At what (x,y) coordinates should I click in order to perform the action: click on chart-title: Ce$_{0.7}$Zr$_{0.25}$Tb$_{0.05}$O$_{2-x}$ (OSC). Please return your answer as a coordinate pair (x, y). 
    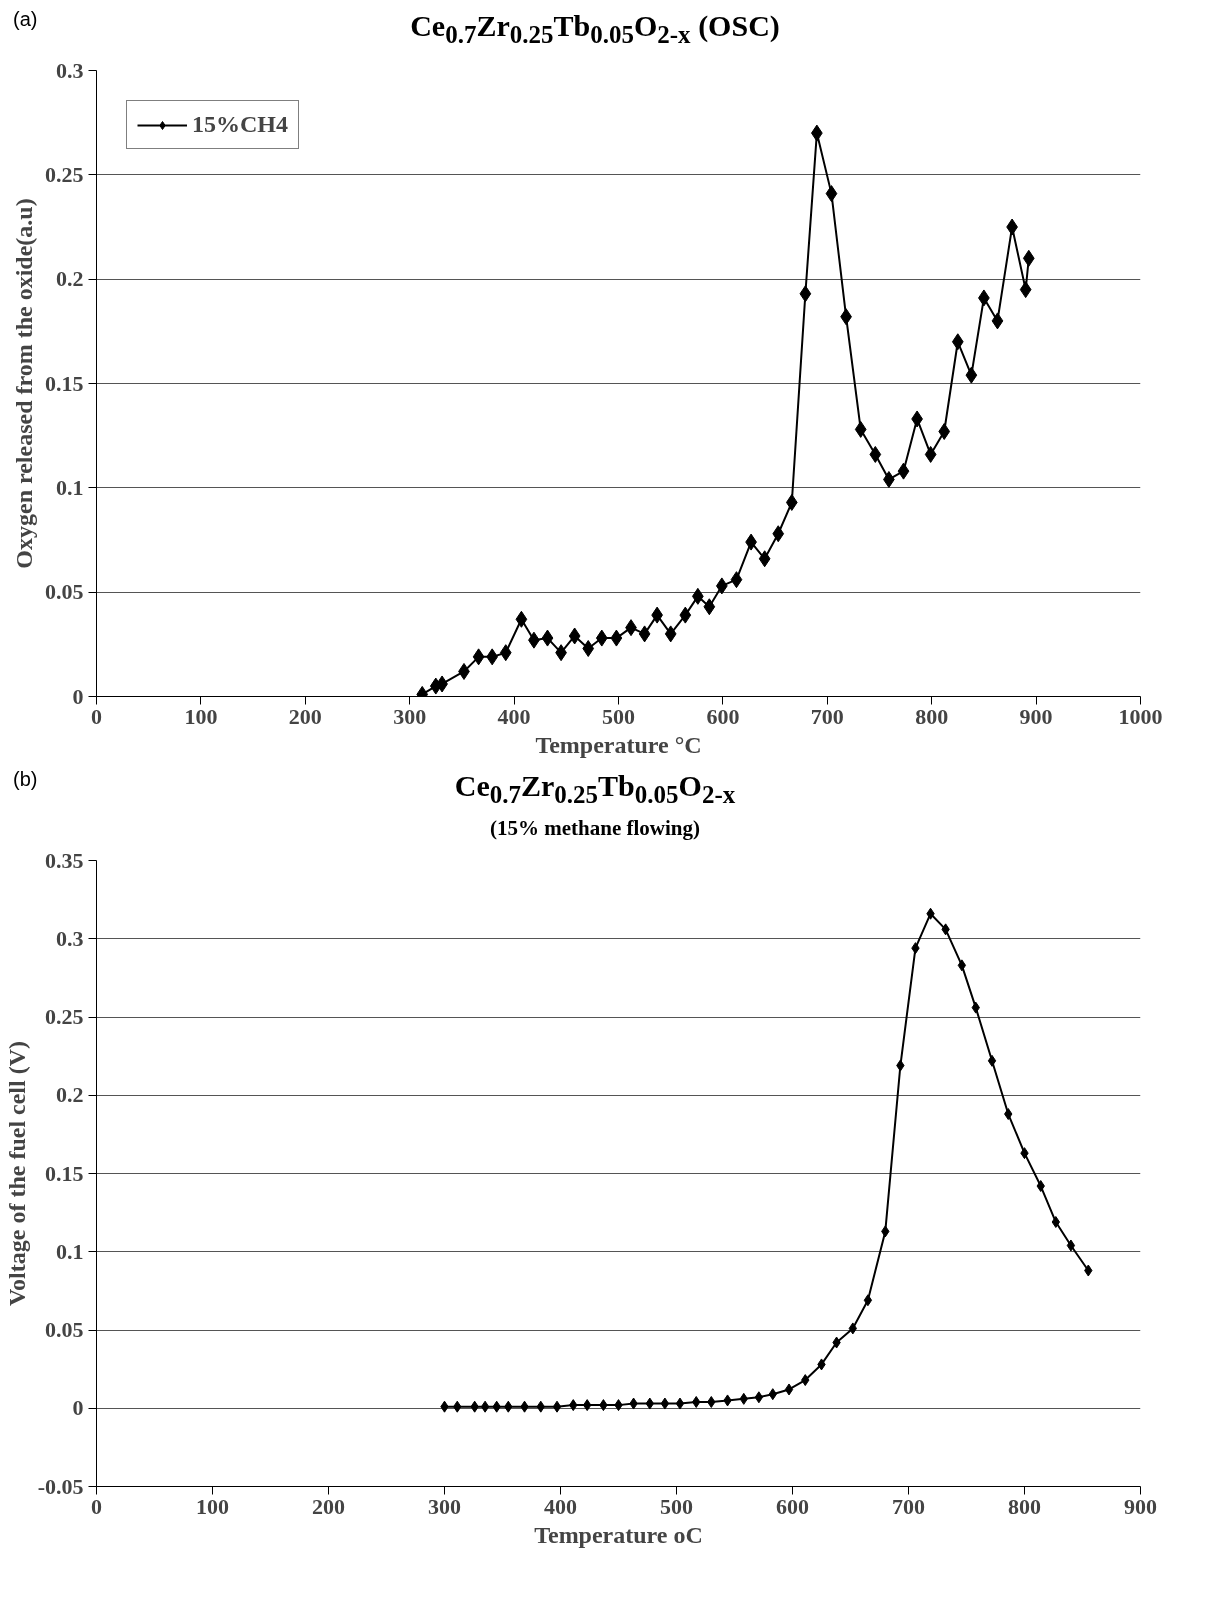
    Looking at the image, I should click on (595, 28).